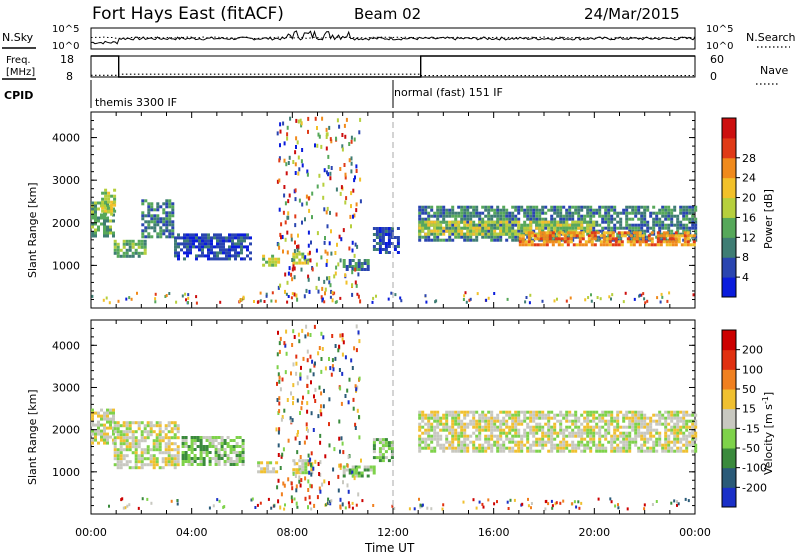 The image size is (800, 554). Describe the element at coordinates (729, 168) in the screenshot. I see `colorbar-swatch` at that location.